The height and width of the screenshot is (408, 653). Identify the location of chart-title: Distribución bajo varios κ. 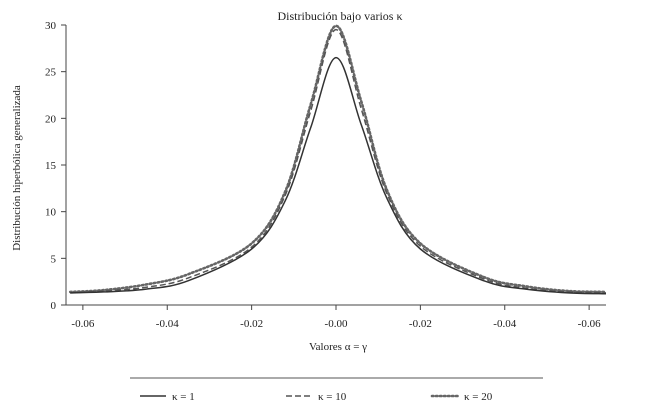
(339, 16).